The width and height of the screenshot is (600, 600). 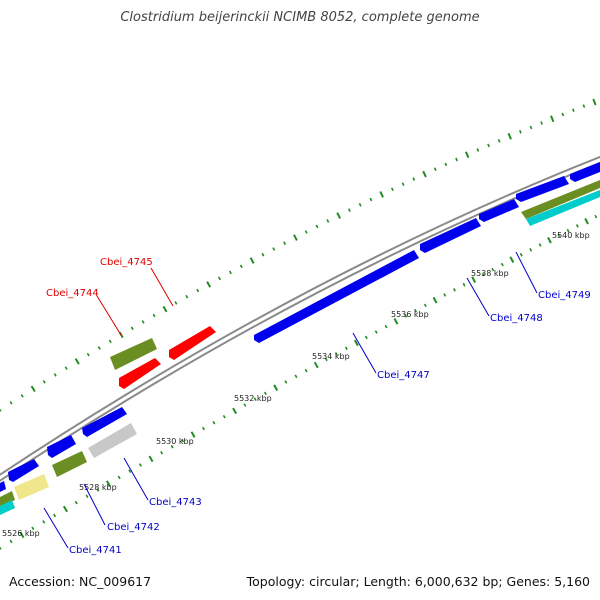 What do you see at coordinates (31, 487) in the screenshot?
I see `feature-yellow` at bounding box center [31, 487].